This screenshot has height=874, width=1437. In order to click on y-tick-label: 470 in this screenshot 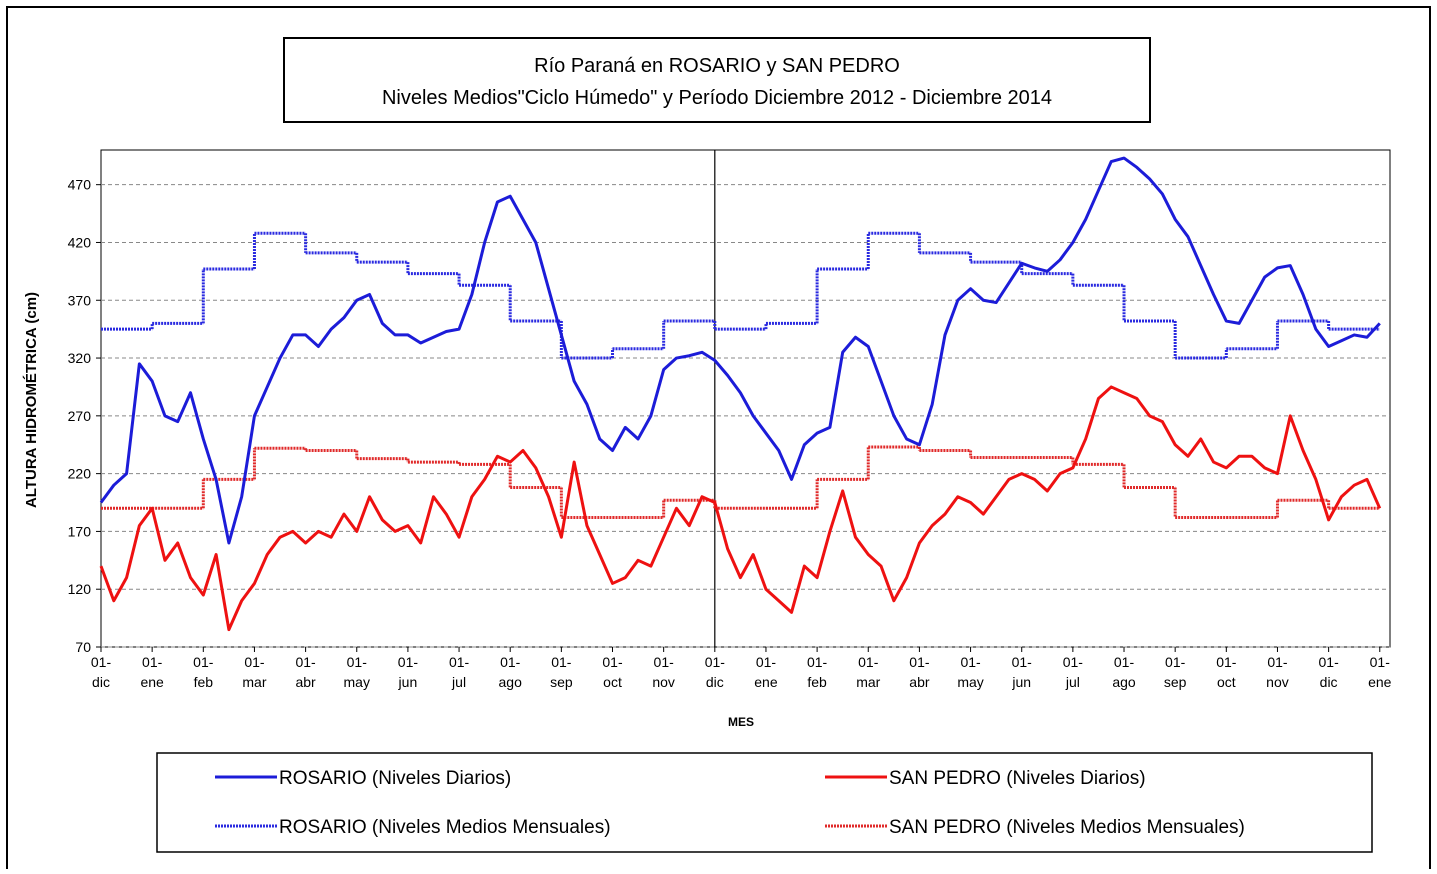, I will do `click(80, 185)`.